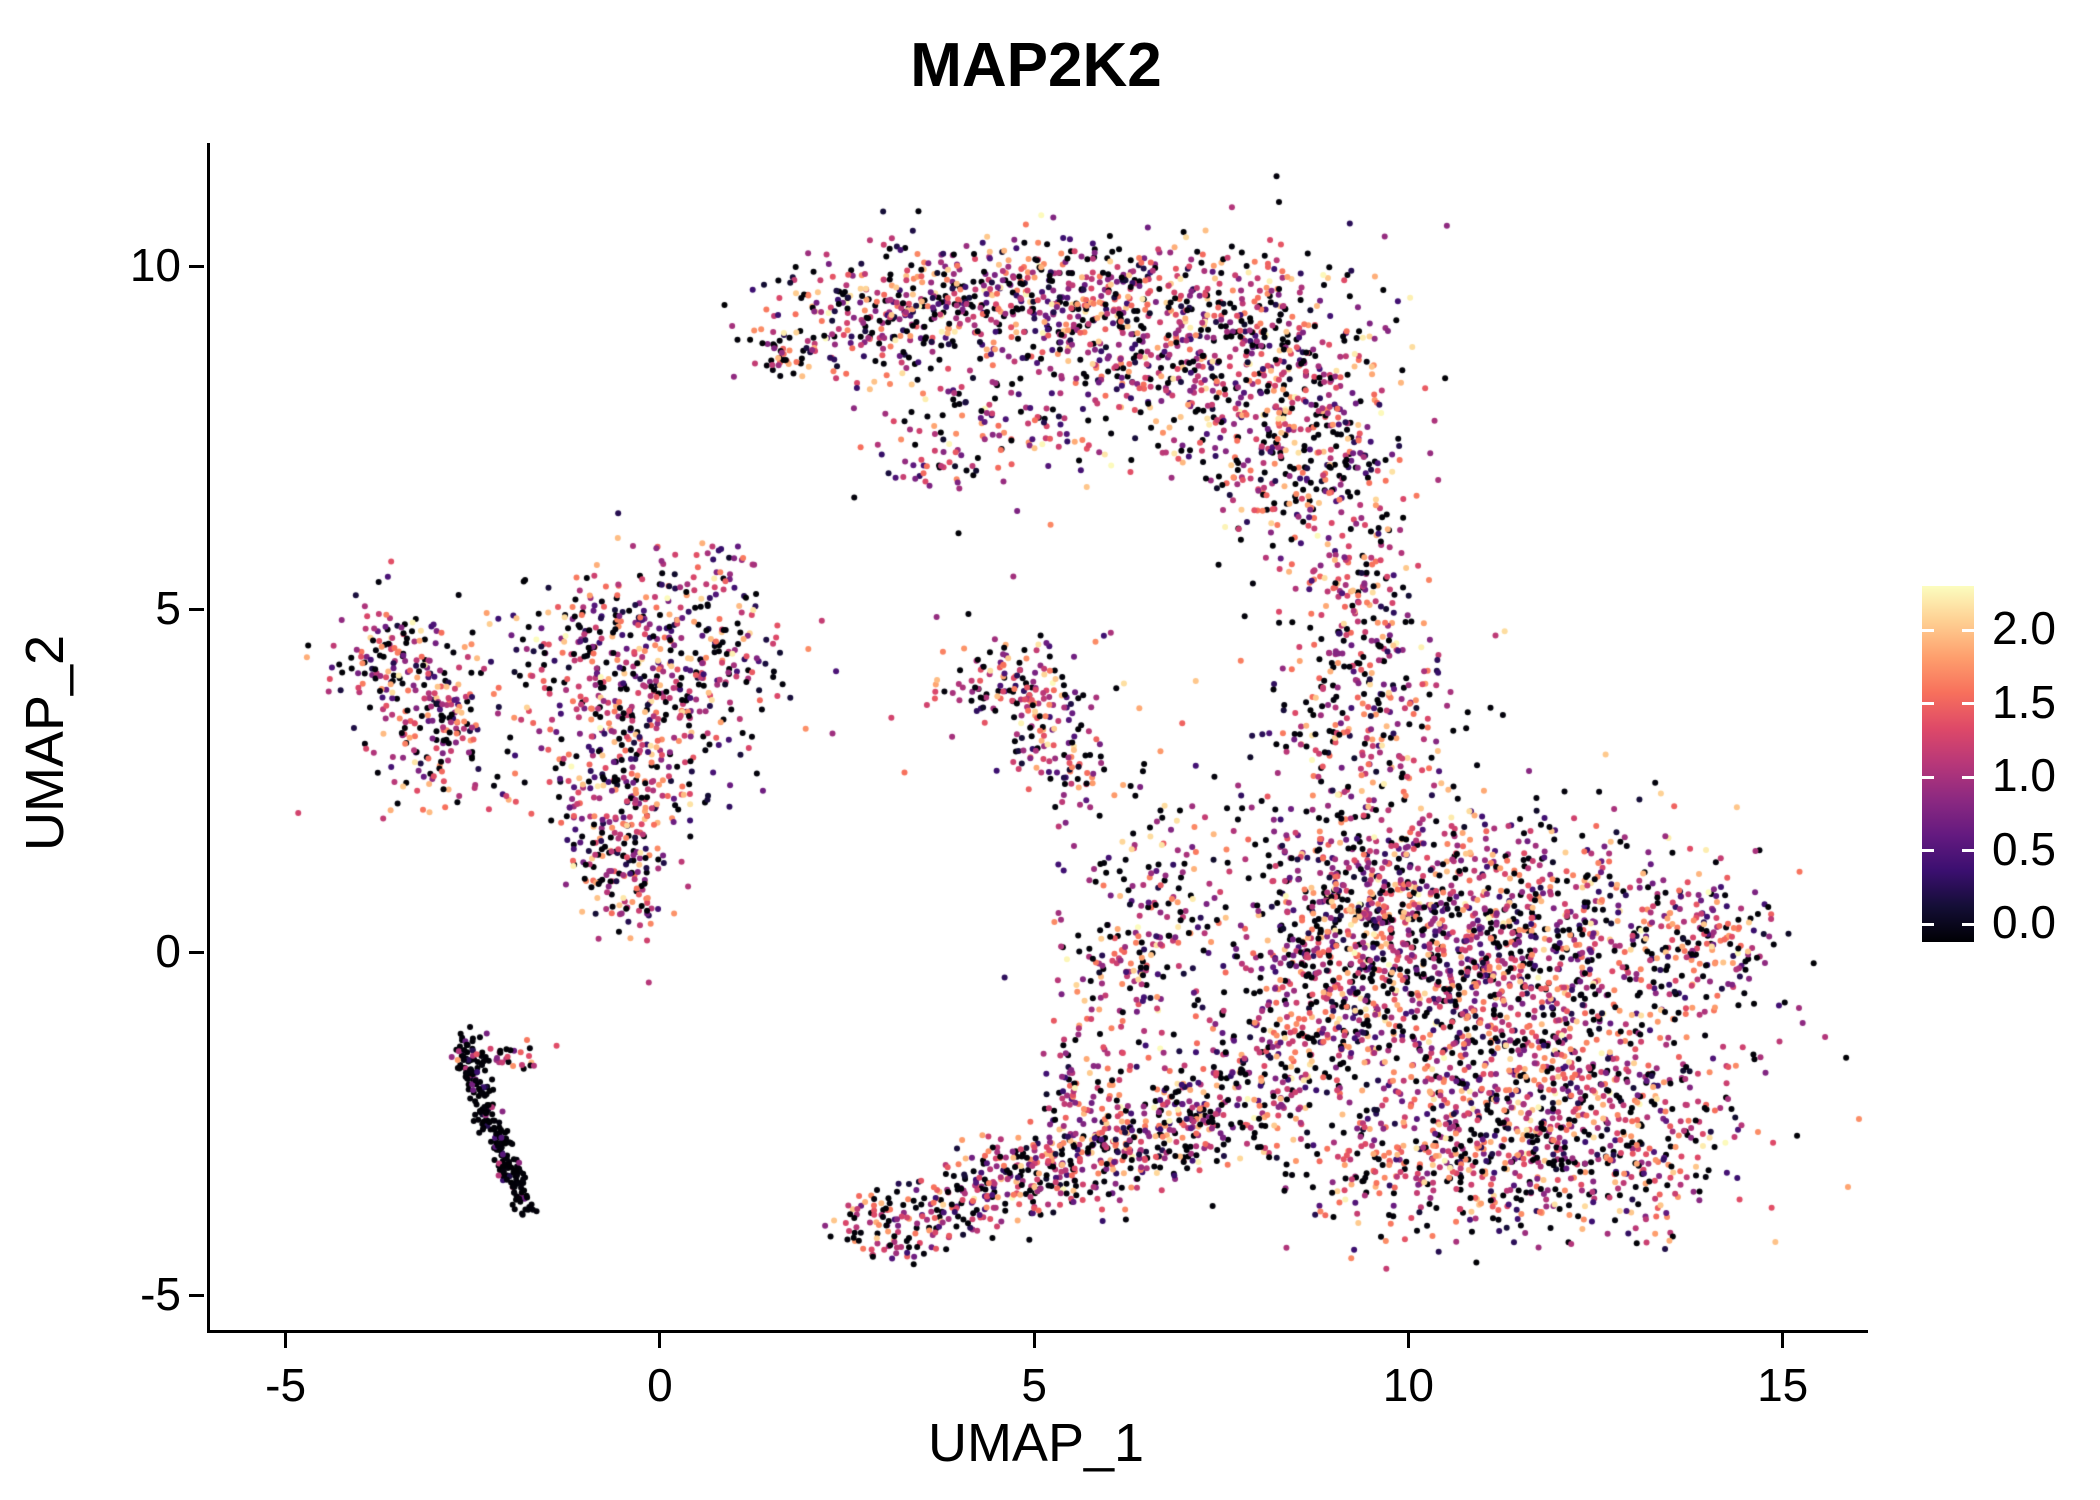  What do you see at coordinates (286, 1340) in the screenshot?
I see `x-tick-mark--5` at bounding box center [286, 1340].